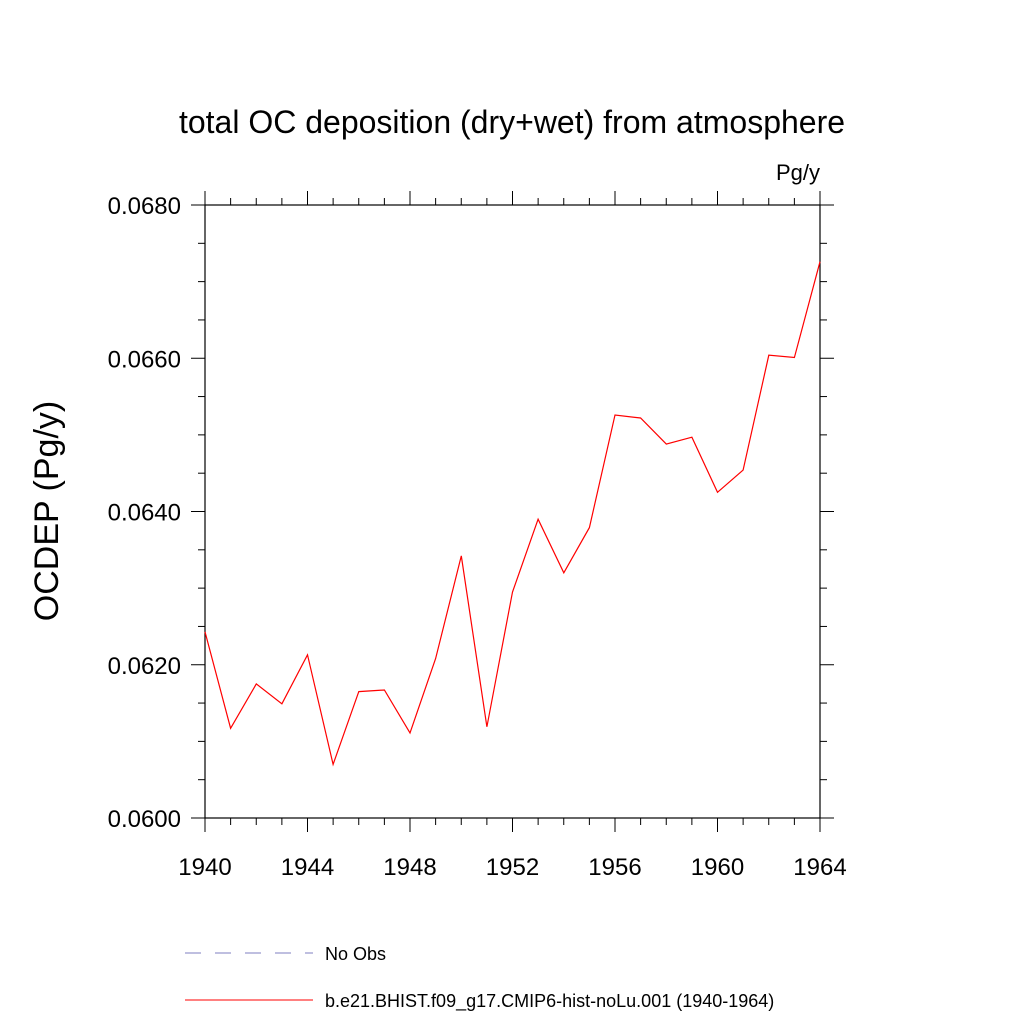 Image resolution: width=1024 pixels, height=1024 pixels. What do you see at coordinates (717, 867) in the screenshot?
I see `x-tick-label: 1960` at bounding box center [717, 867].